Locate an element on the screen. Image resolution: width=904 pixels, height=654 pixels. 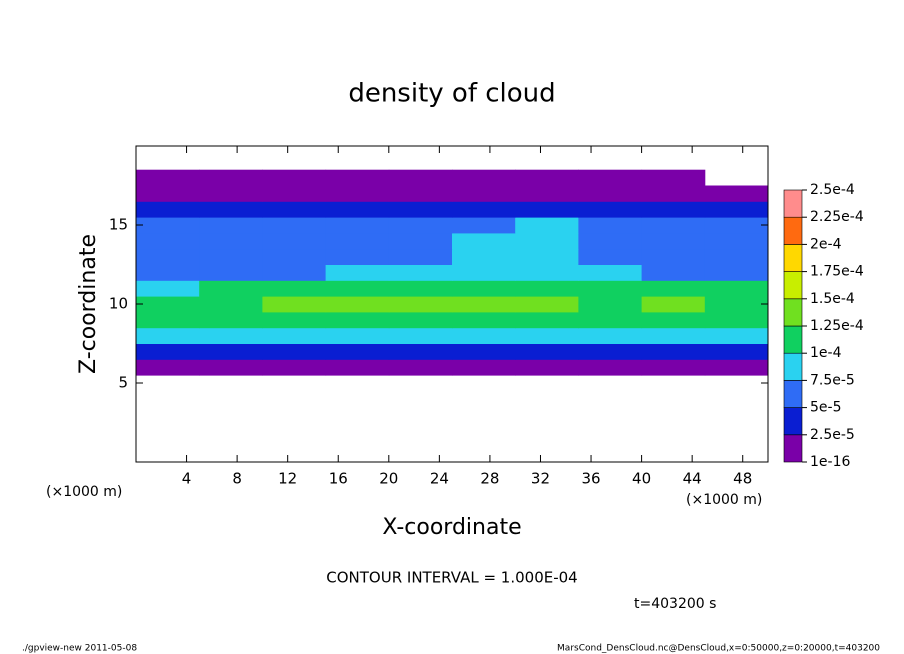
x-tick-label: 20 is located at coordinates (388, 479).